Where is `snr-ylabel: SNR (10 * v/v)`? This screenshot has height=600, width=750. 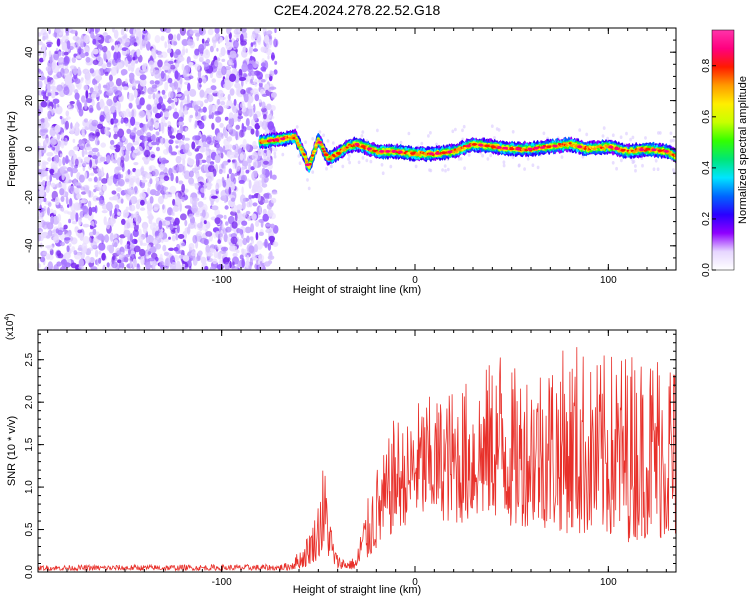 snr-ylabel: SNR (10 * v/v) is located at coordinates (12, 451).